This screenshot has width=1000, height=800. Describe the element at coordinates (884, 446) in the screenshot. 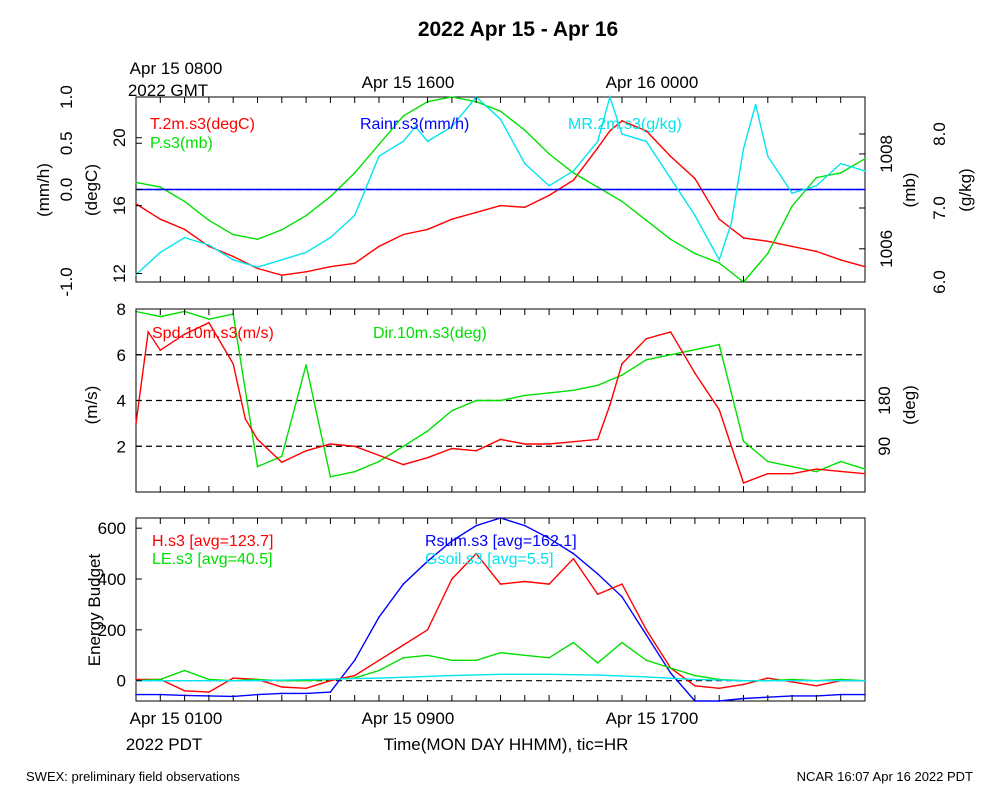

I see `direction-tick-label: 90` at that location.